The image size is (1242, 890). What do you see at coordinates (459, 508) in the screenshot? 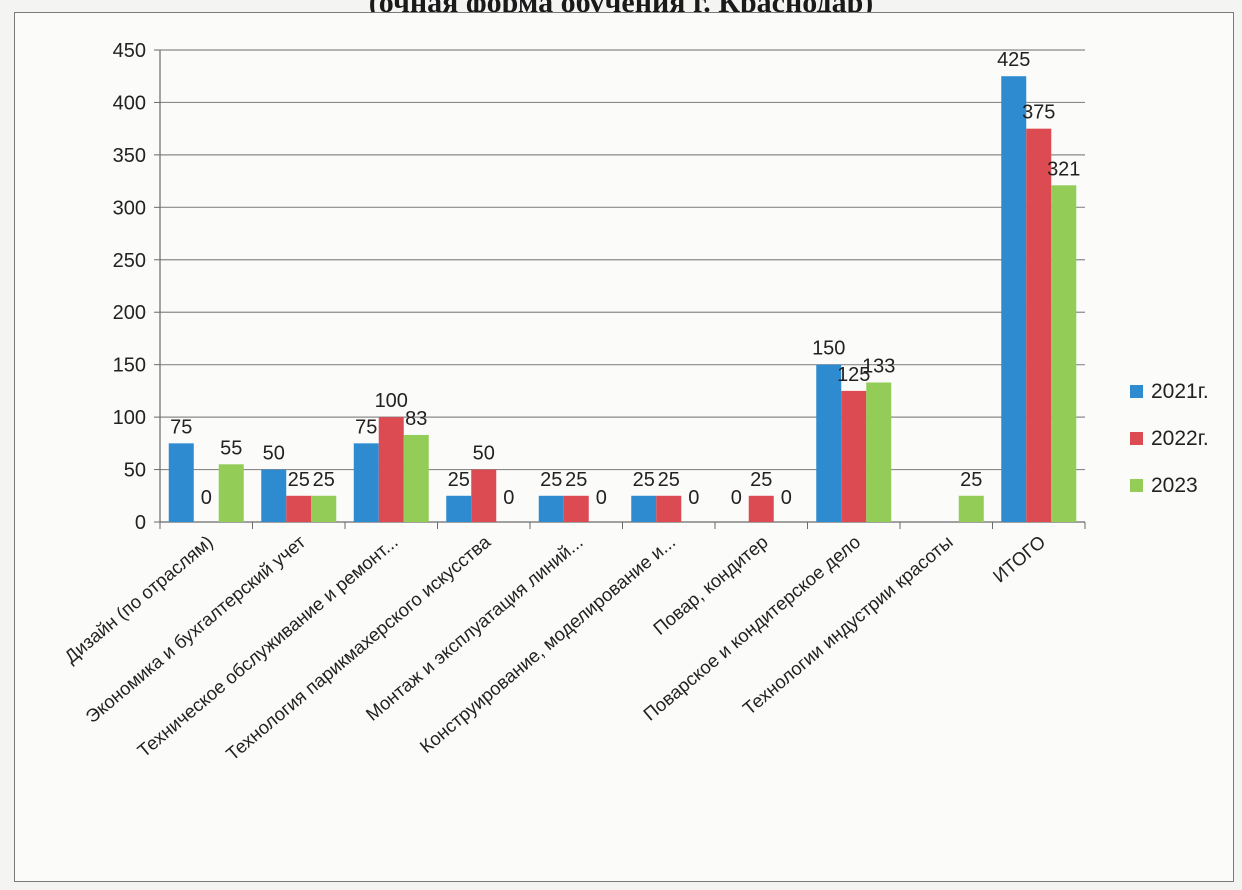
I see `bar-2021г.-3` at bounding box center [459, 508].